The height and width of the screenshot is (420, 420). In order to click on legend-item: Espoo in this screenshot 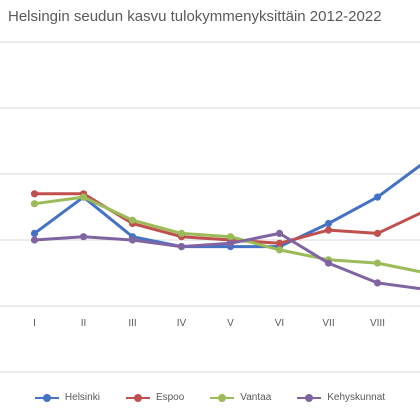, I will do `click(155, 397)`.